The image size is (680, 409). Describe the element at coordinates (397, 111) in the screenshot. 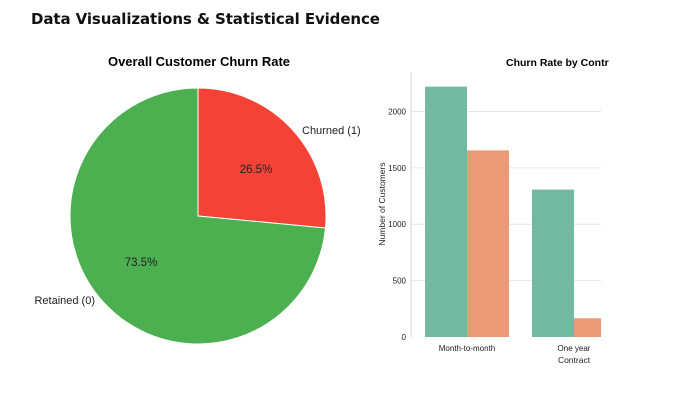

I see `bar-y-tick-label: 2000` at that location.